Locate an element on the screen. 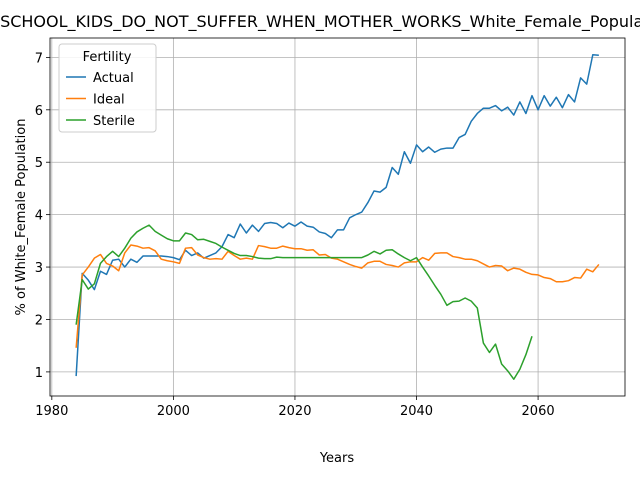 The height and width of the screenshot is (480, 640). legend-label-actual: Actual is located at coordinates (113, 78).